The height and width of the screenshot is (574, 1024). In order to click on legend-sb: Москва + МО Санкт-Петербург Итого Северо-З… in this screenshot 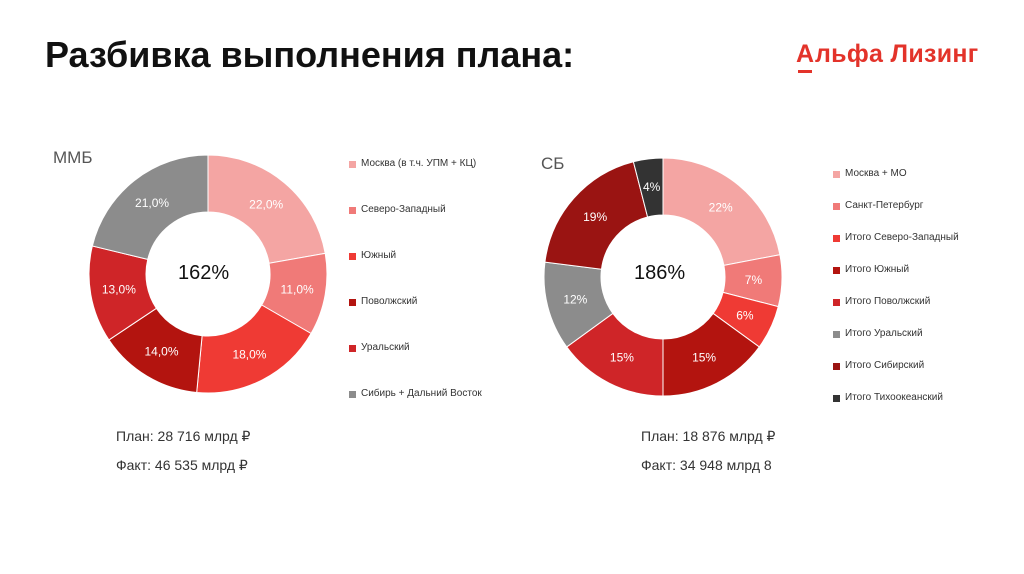, I will do `click(908, 287)`.